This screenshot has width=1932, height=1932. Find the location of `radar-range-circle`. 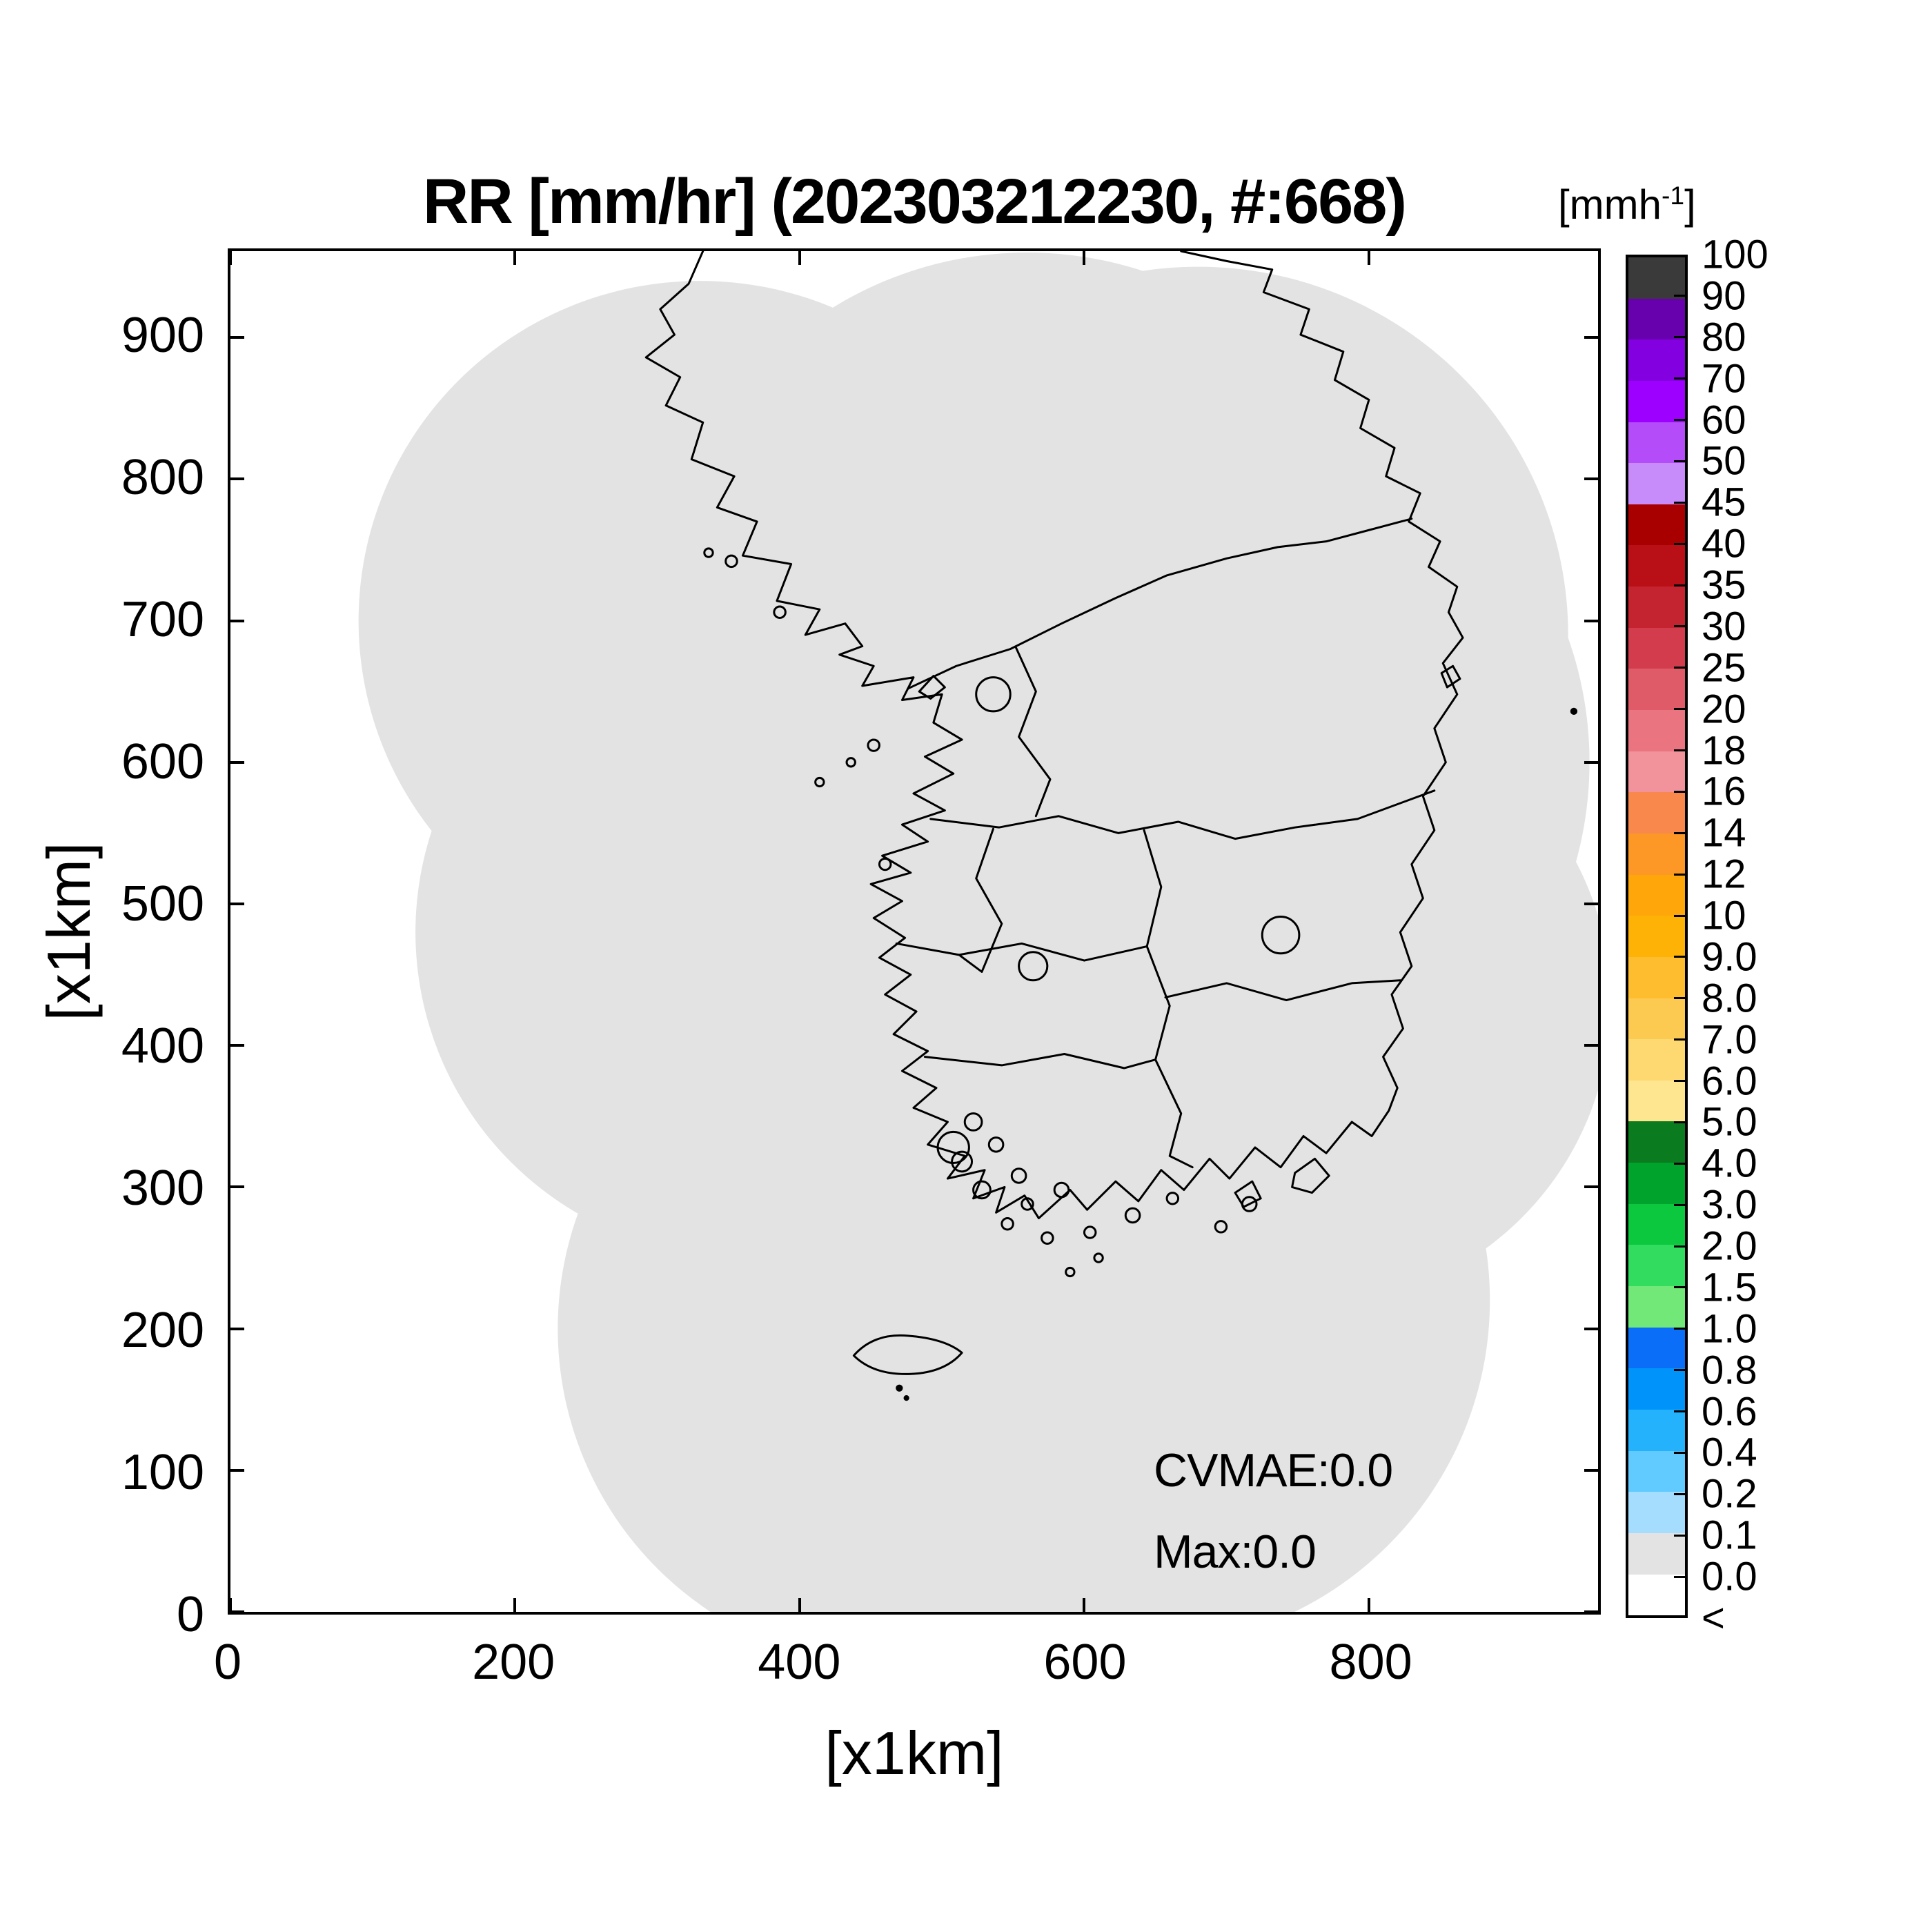

radar-range-circle is located at coordinates (1141, 1282).